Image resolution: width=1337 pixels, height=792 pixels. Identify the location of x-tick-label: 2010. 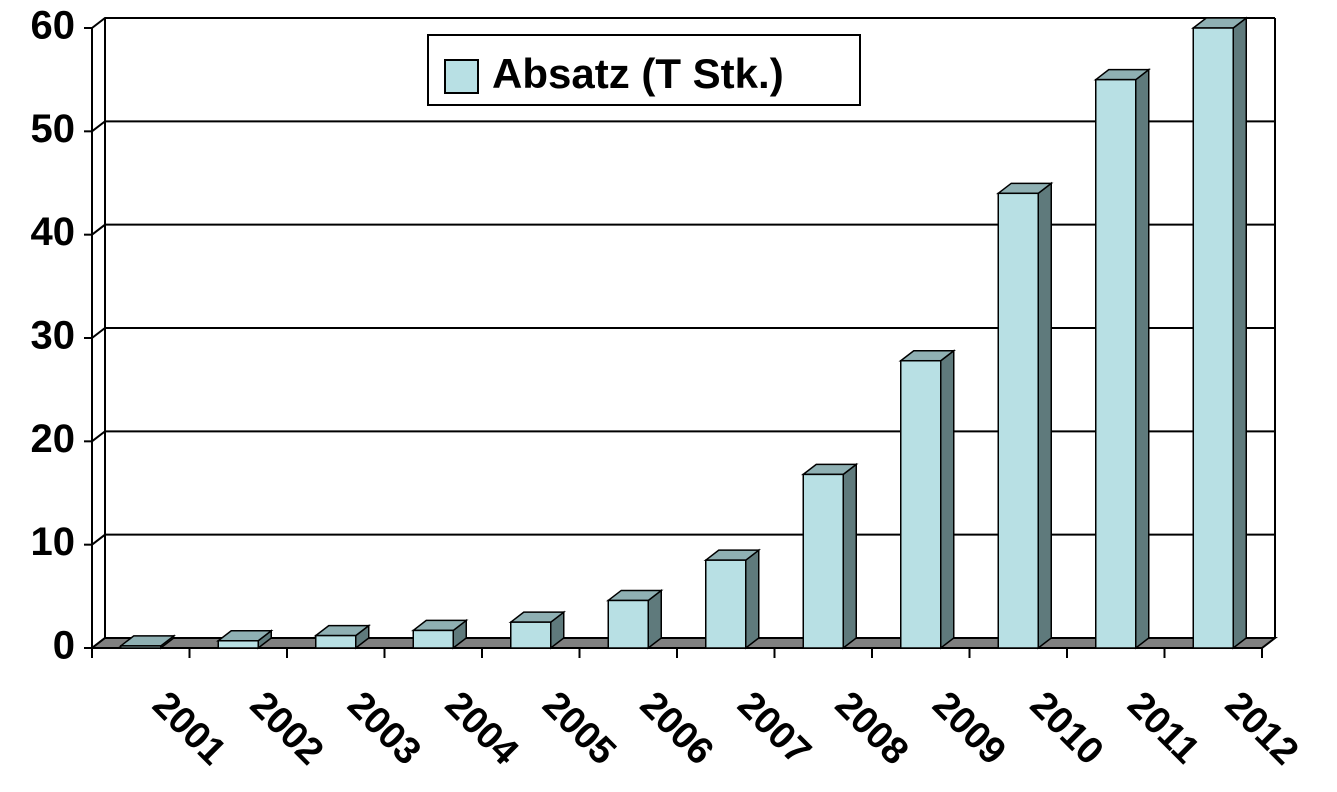
(1066, 728).